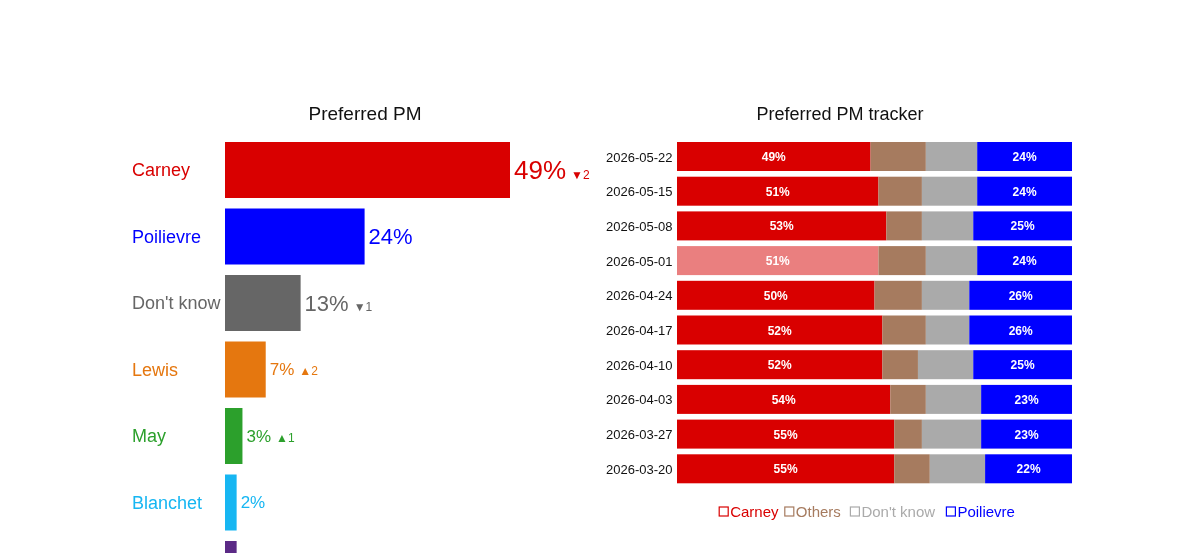 The width and height of the screenshot is (1200, 553). Describe the element at coordinates (161, 170) in the screenshot. I see `y-tick-label: Carney` at that location.